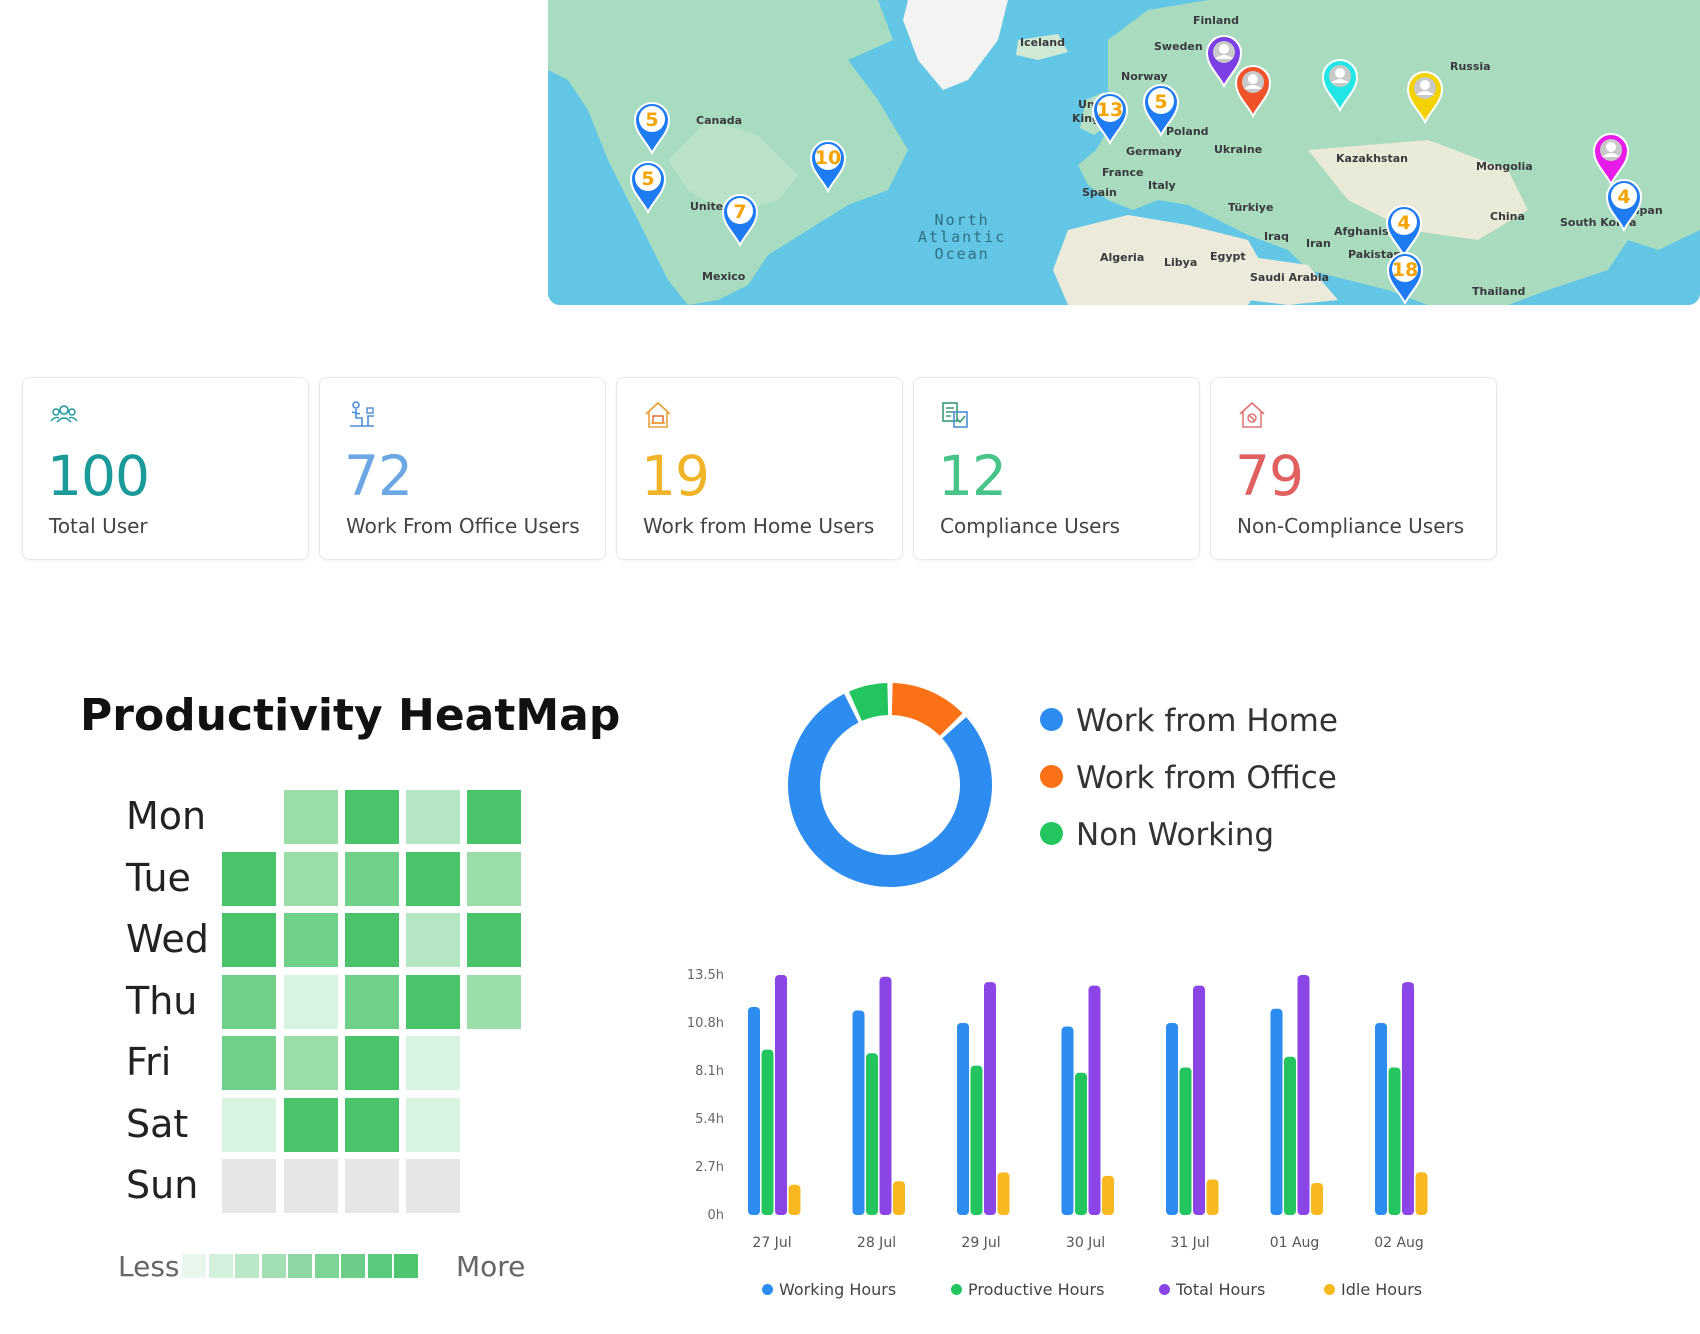 Image resolution: width=1700 pixels, height=1334 pixels. What do you see at coordinates (955, 415) in the screenshot?
I see `compliance-icon` at bounding box center [955, 415].